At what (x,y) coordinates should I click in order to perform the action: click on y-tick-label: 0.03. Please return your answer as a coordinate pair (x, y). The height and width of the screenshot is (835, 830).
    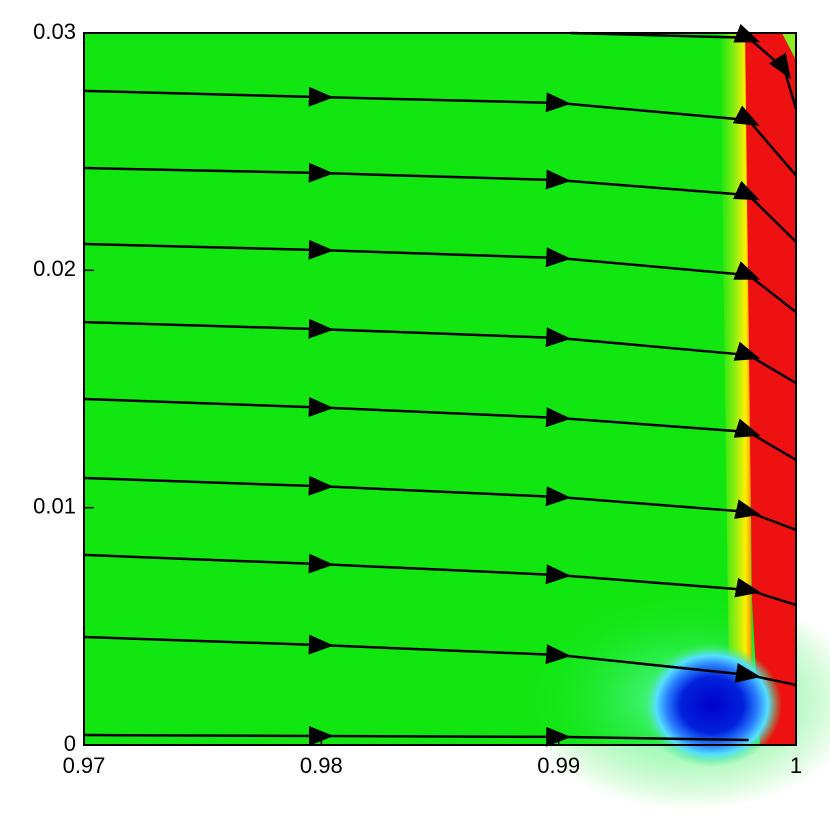
    Looking at the image, I should click on (54, 31).